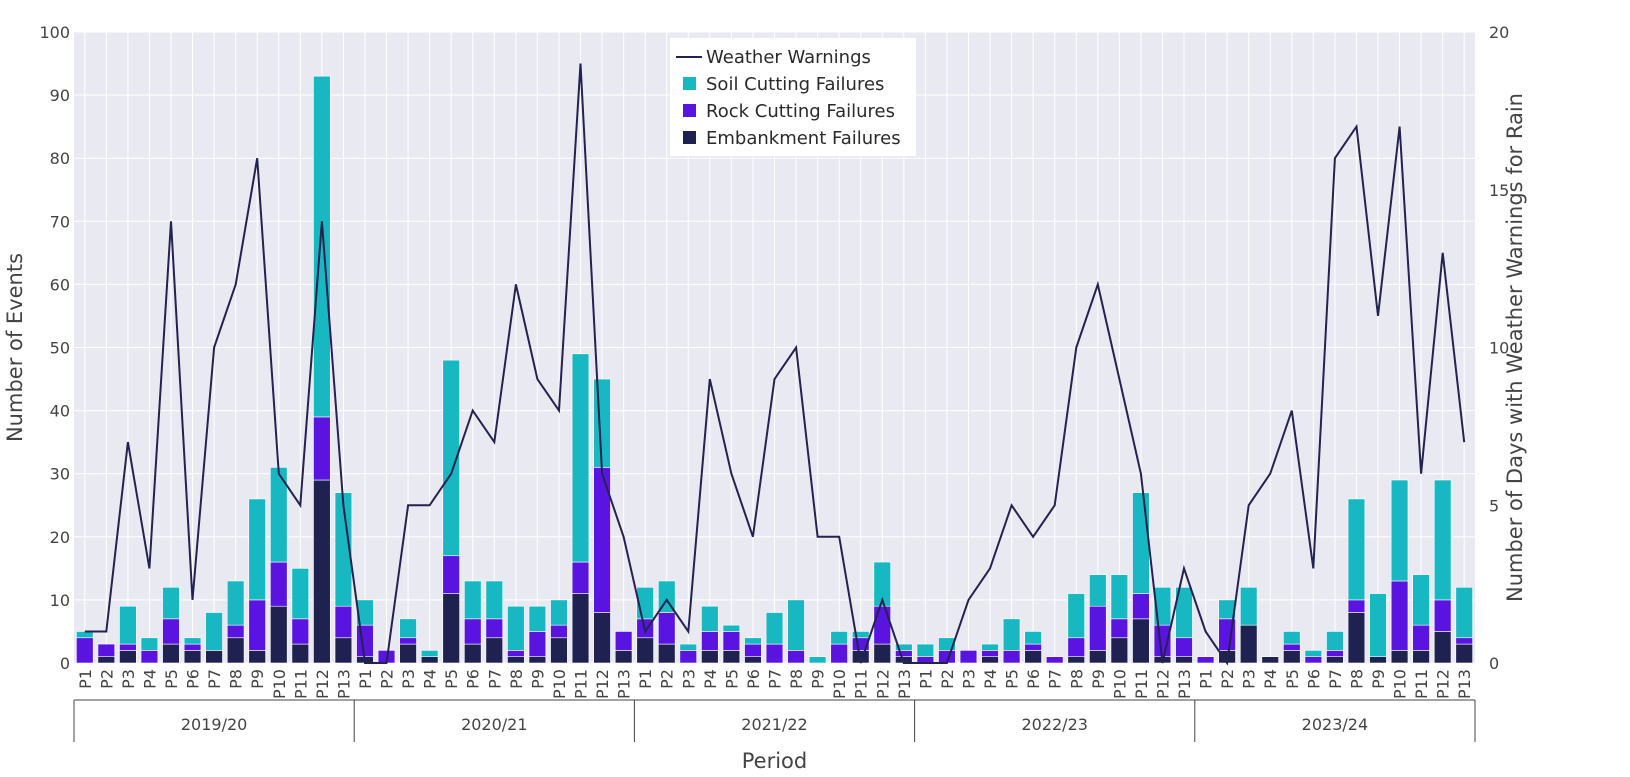 Image resolution: width=1630 pixels, height=777 pixels. Describe the element at coordinates (783, 84) in the screenshot. I see `legend-item-soil: Soil Cutting Failures` at that location.